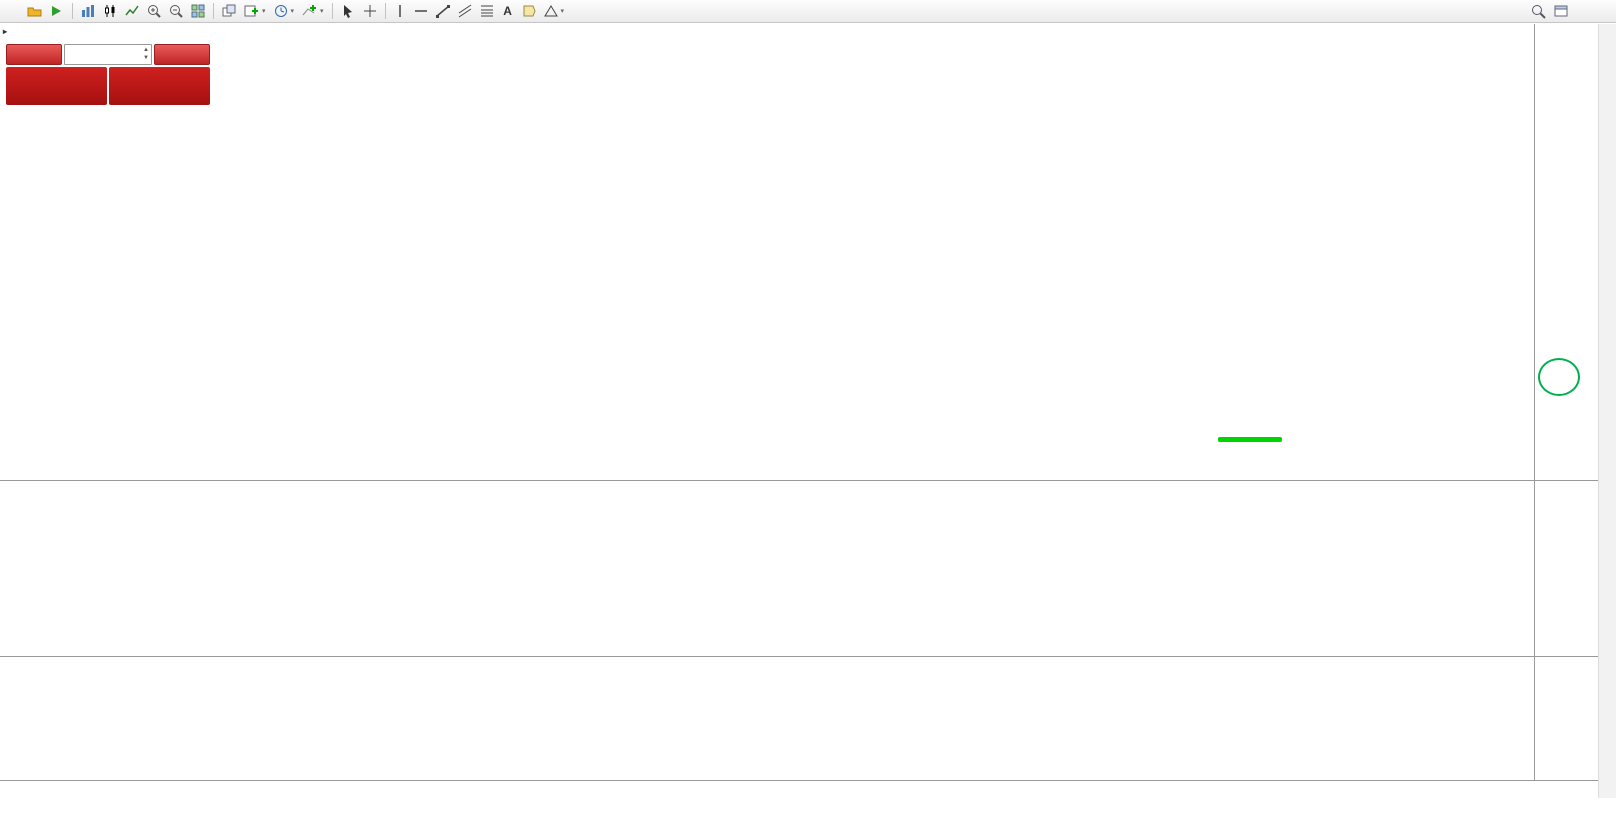  I want to click on time-axis-divider, so click(799, 780).